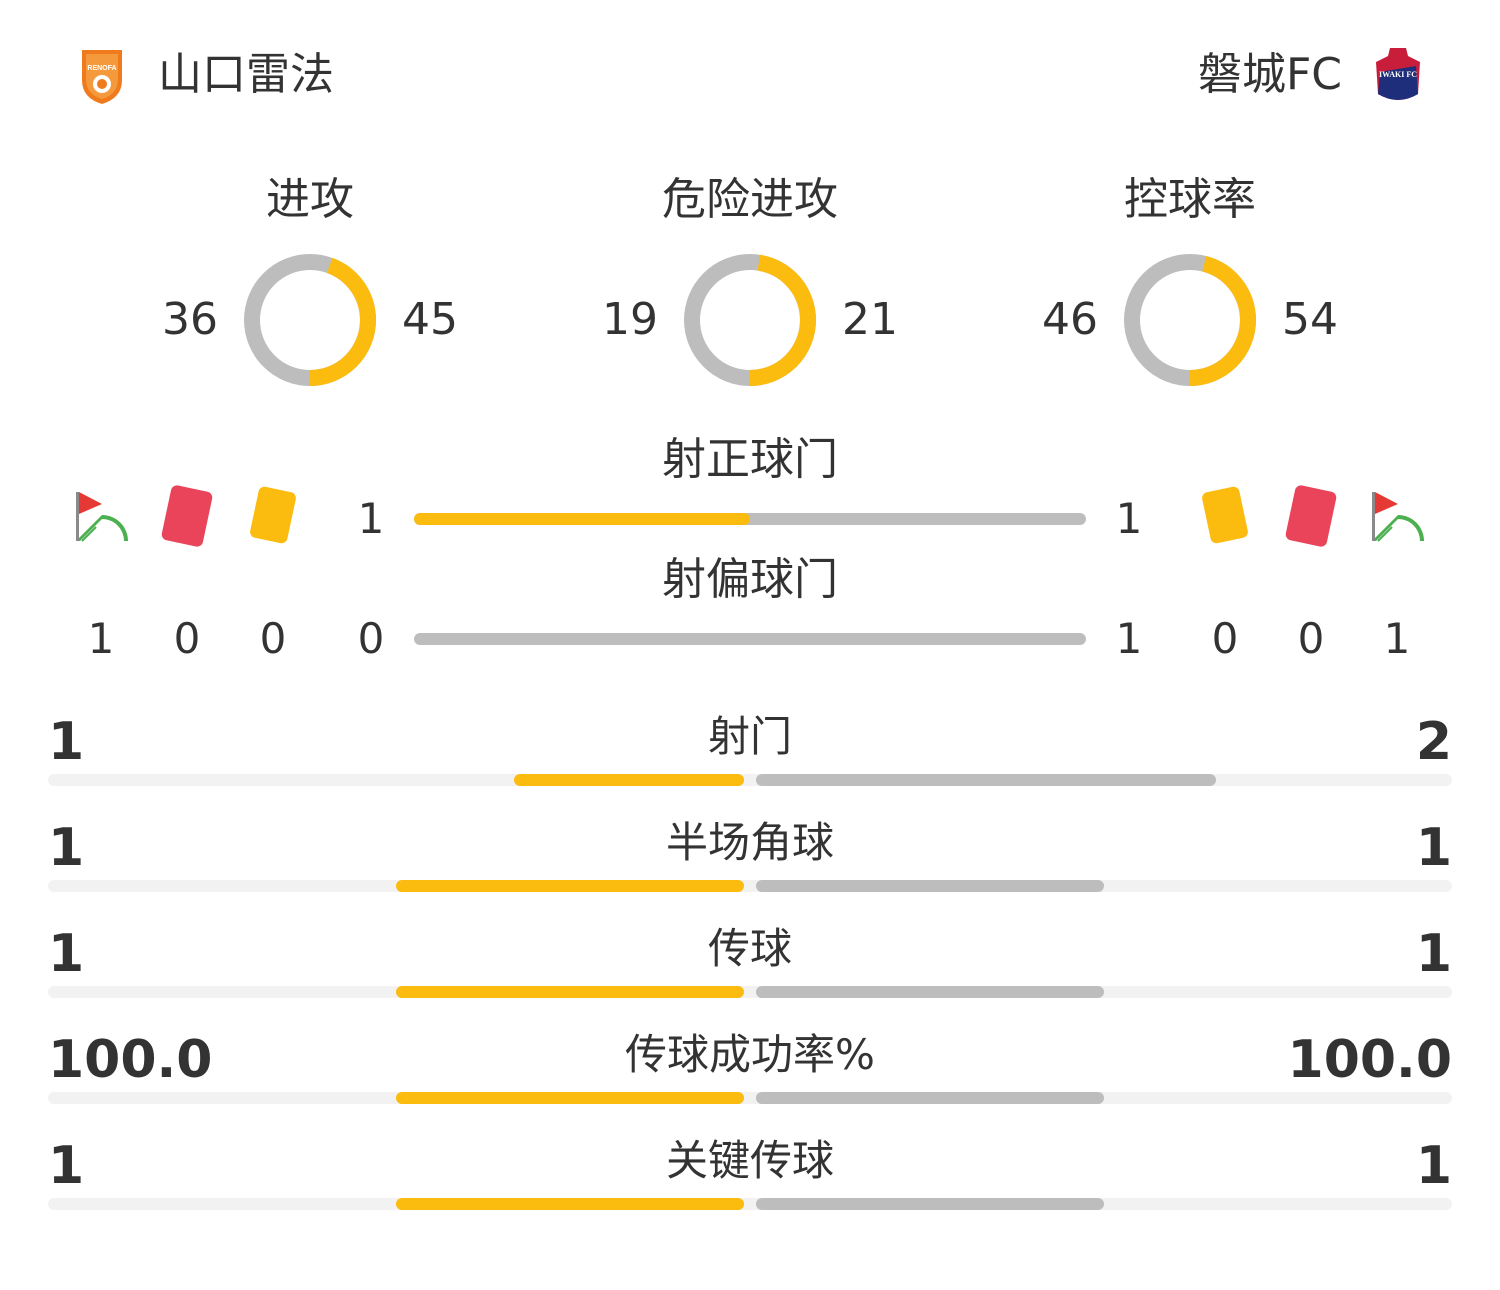 This screenshot has height=1290, width=1500. I want to click on bar-home-value: 100.0, so click(130, 1060).